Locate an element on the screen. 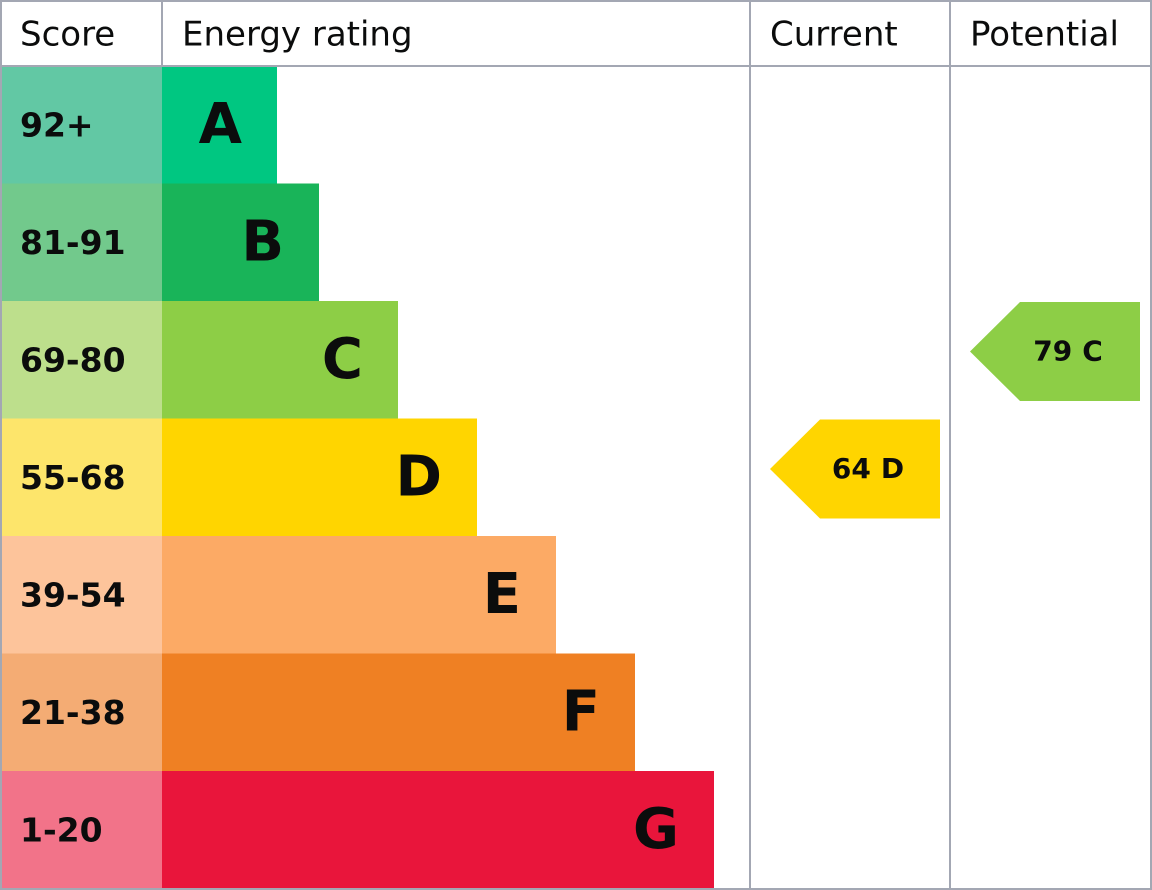  score-range: 1-20 is located at coordinates (61, 829).